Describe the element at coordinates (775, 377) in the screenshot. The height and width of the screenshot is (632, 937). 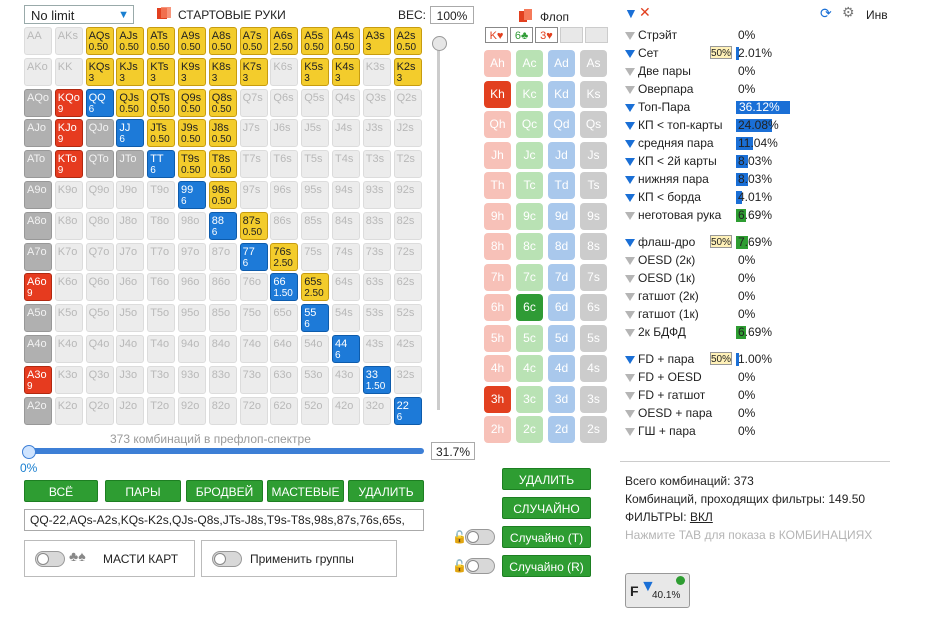
I see `filter-row-combo_rows-1: FD + OESD 0%` at that location.